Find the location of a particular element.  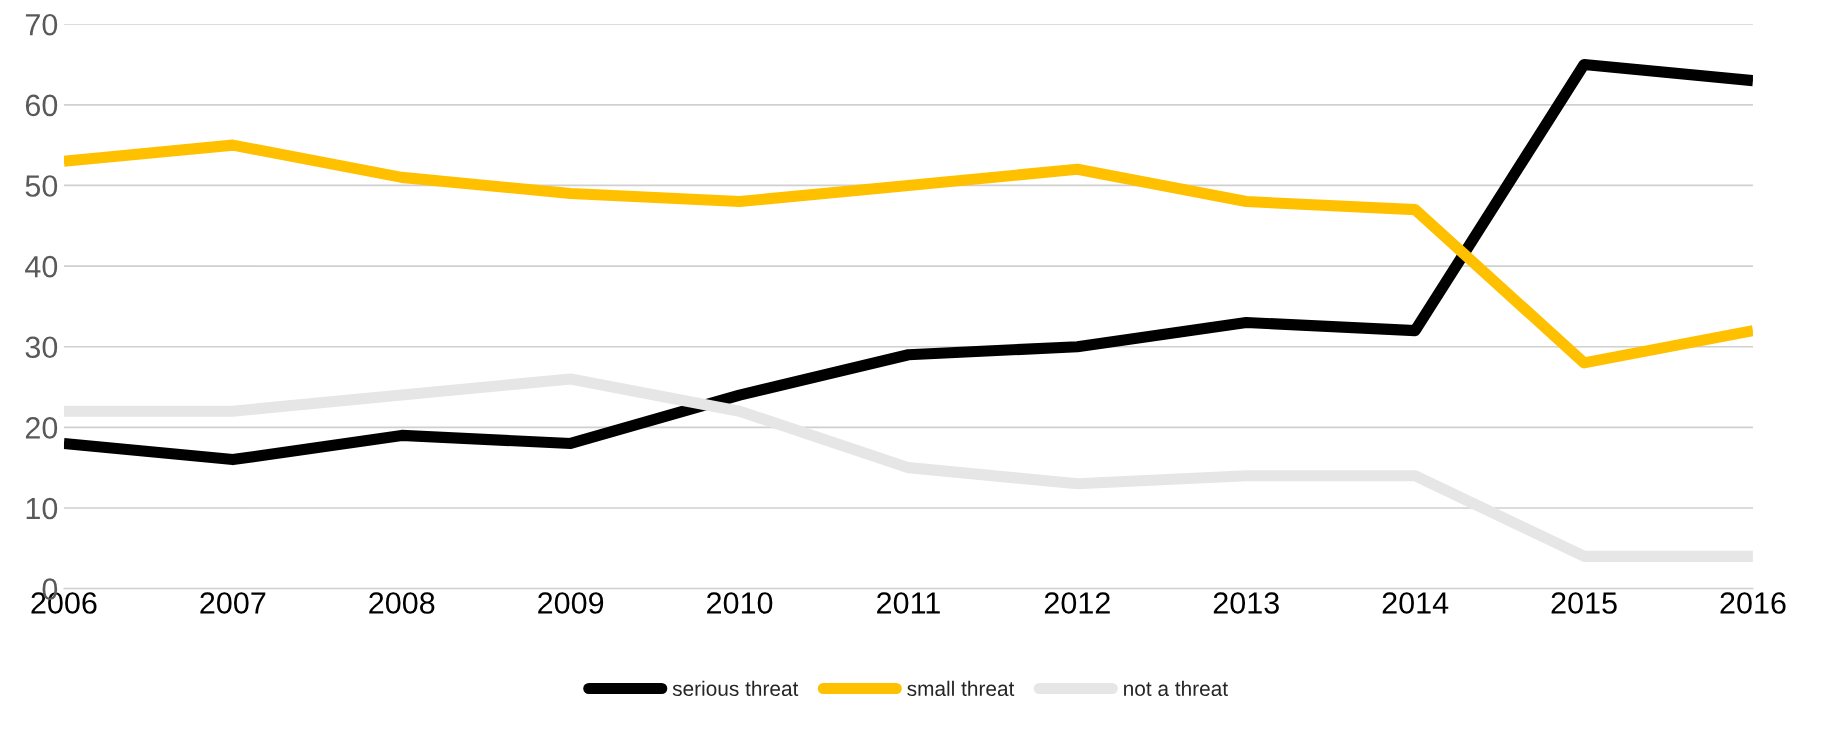

x-tick-label: 2009 is located at coordinates (571, 603).